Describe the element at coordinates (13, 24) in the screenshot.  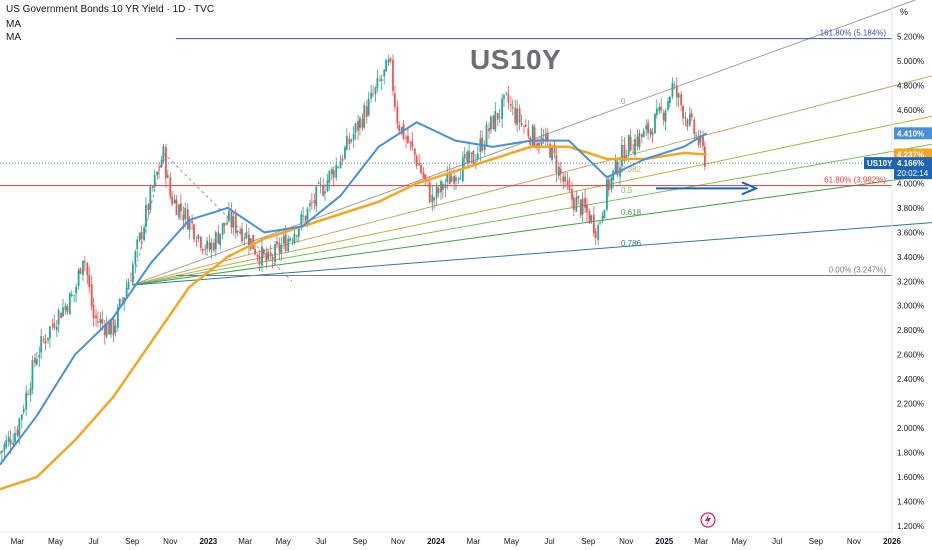
I see `ma-indicator-1: MA` at that location.